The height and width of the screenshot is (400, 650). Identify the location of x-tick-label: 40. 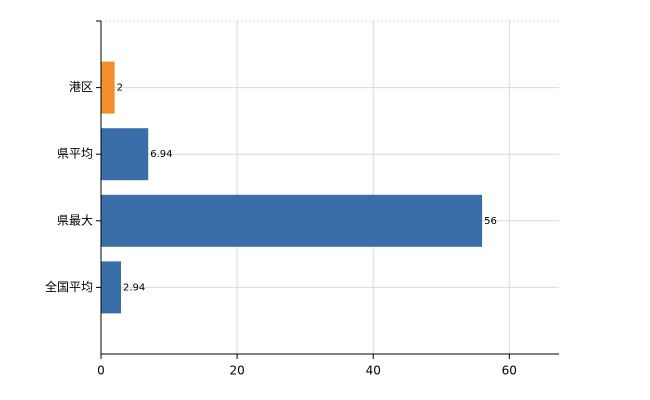
(373, 371).